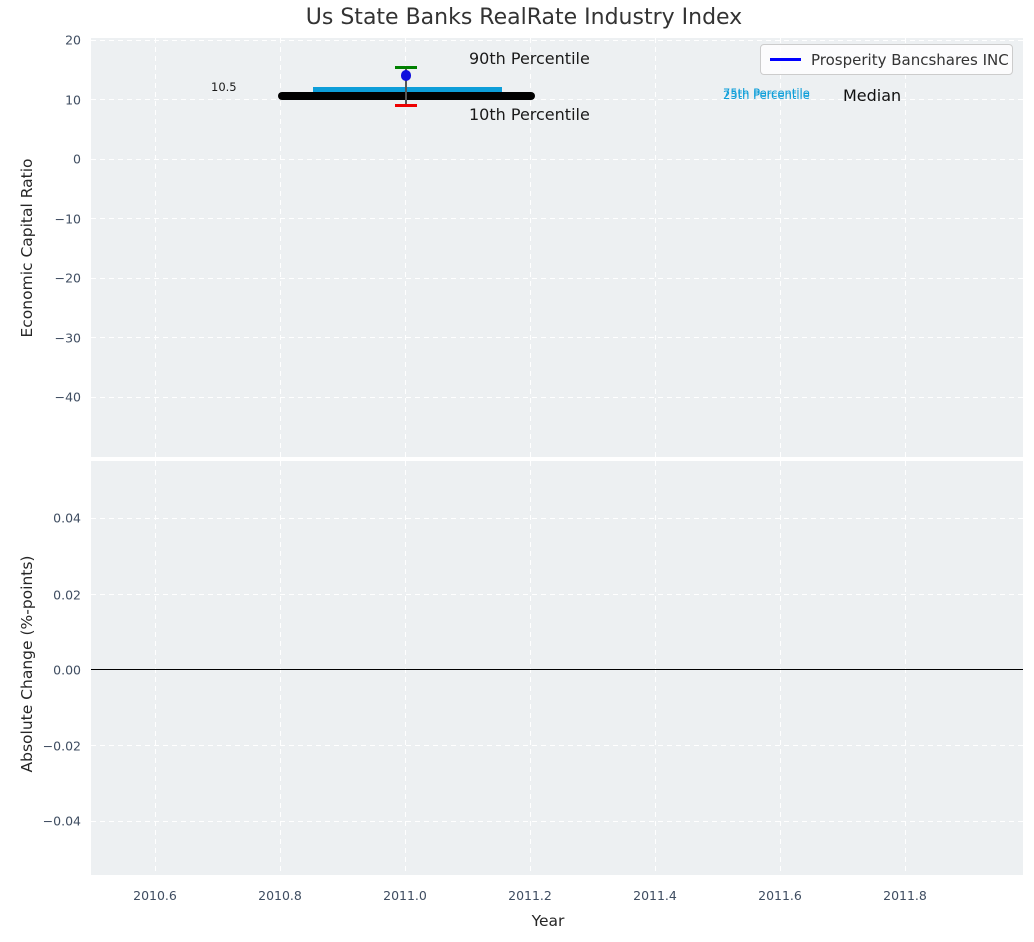  Describe the element at coordinates (406, 105) in the screenshot. I see `errorbar-cap-10th` at that location.